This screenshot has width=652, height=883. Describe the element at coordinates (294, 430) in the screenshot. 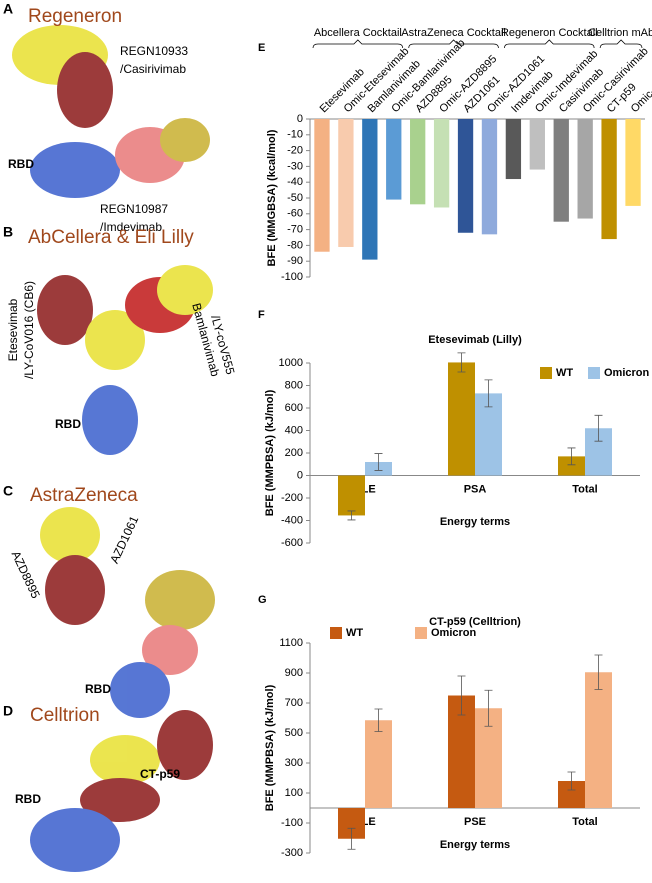

I see `y-tick-label: 400` at that location.